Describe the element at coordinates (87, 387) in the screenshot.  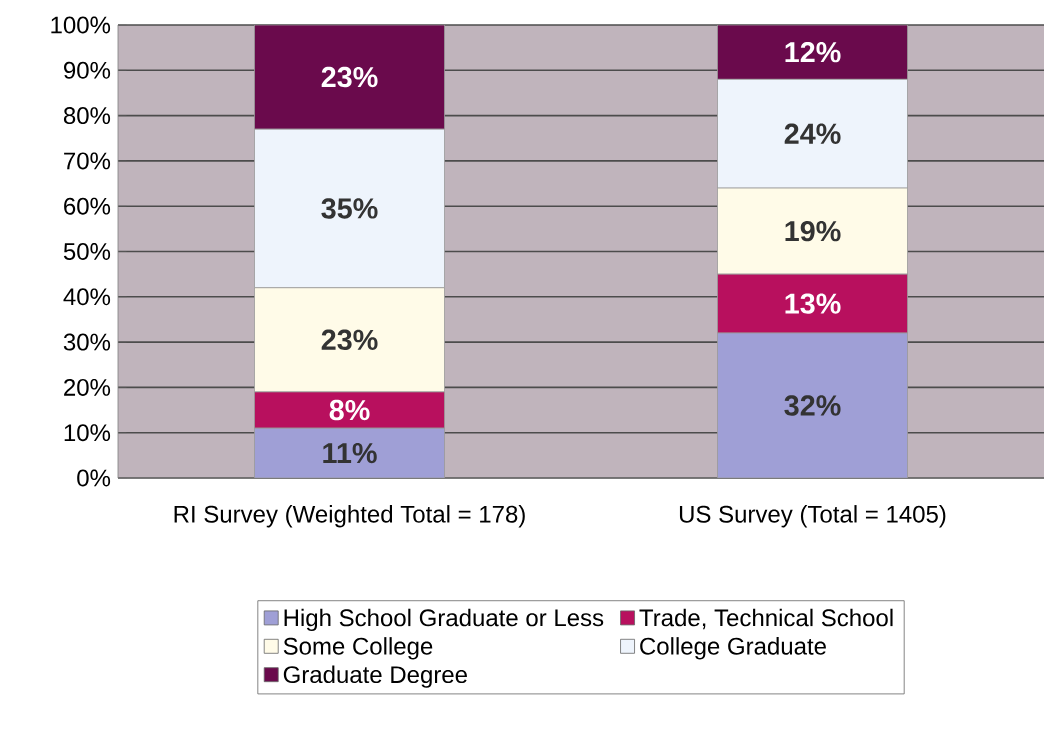
I see `y-tick-label: 20%` at that location.